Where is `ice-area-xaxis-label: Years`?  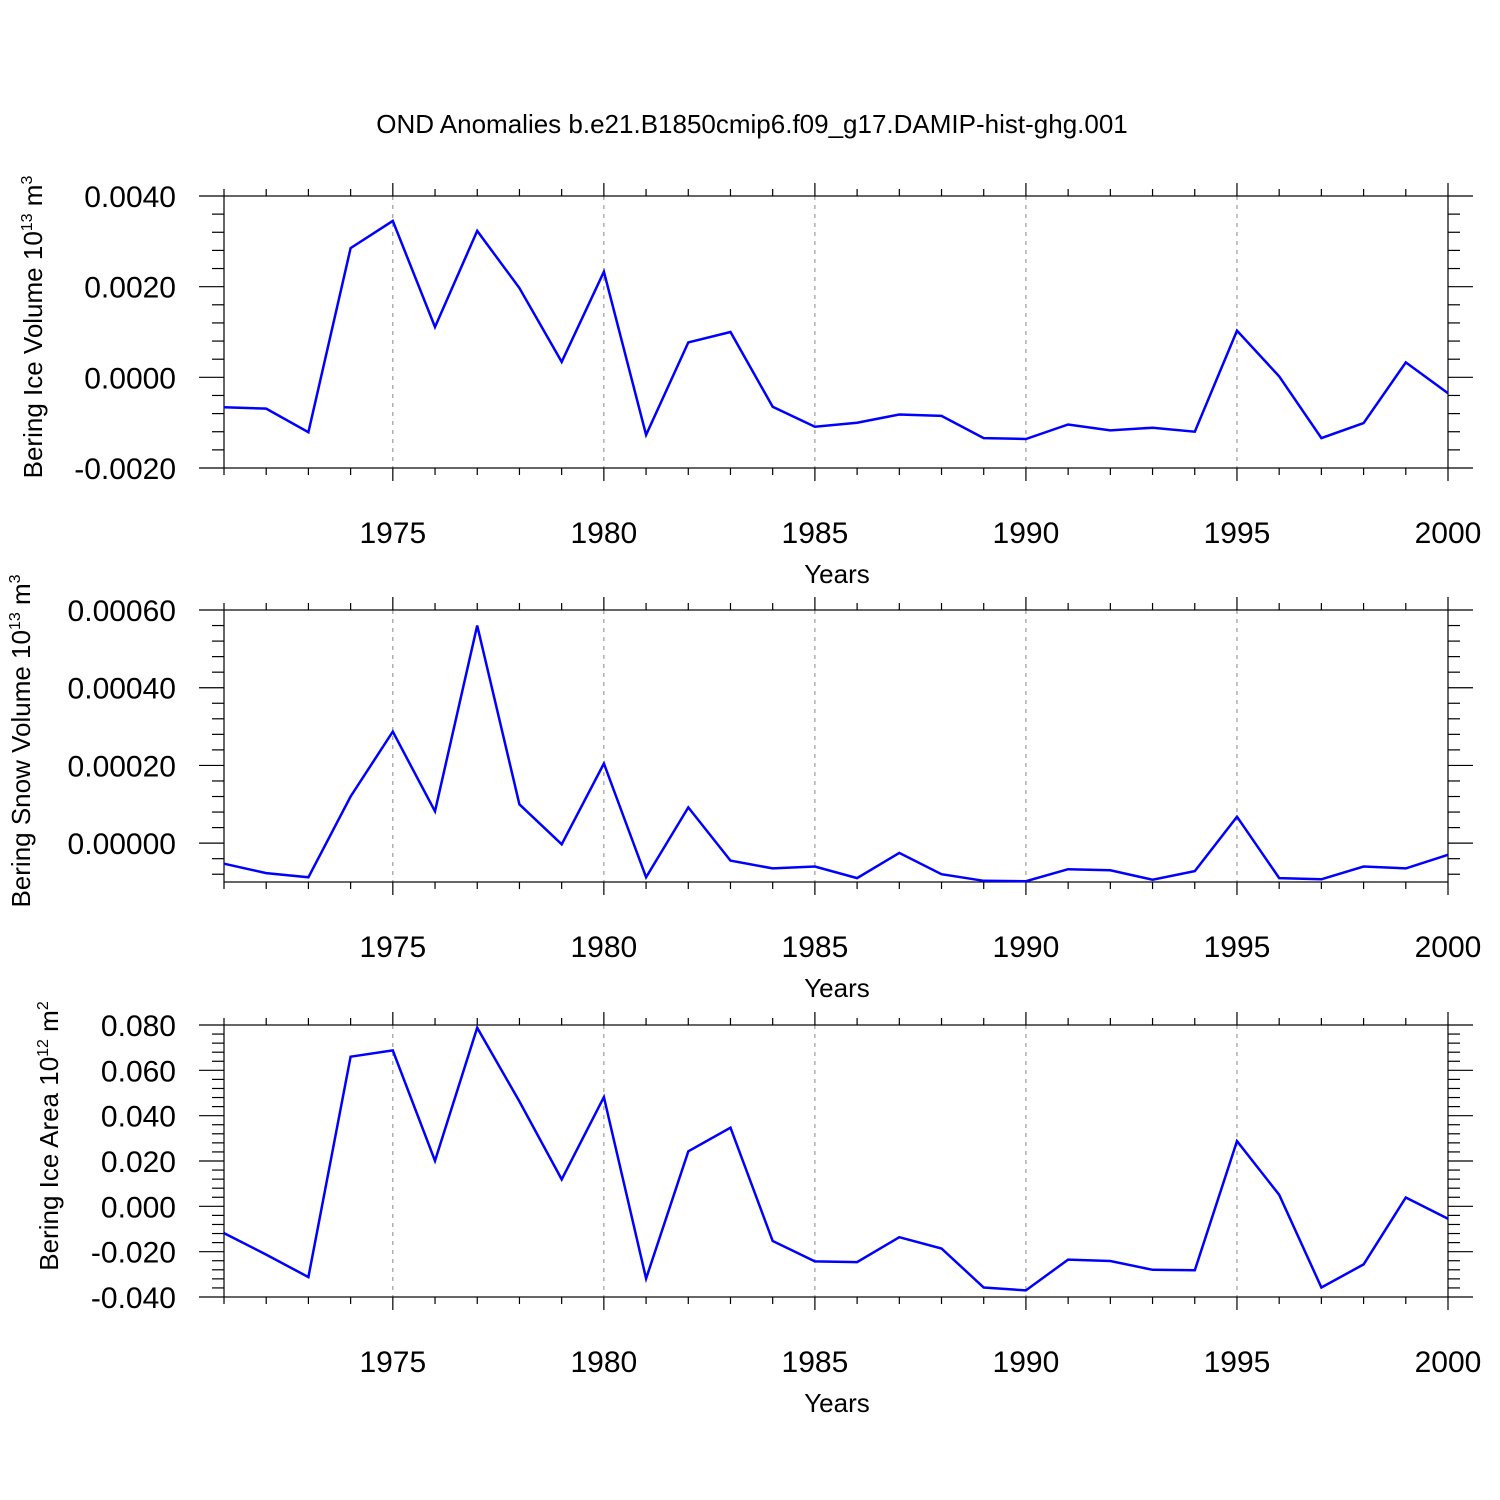 ice-area-xaxis-label: Years is located at coordinates (837, 1403).